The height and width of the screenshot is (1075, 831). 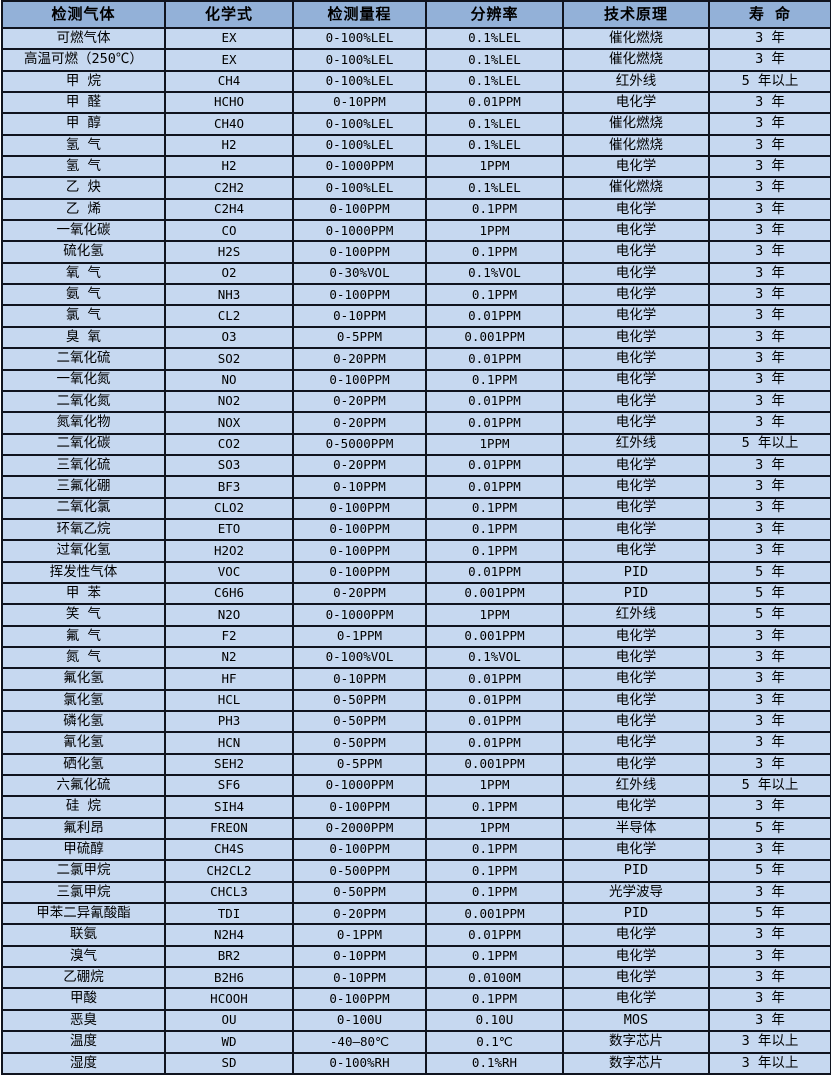 What do you see at coordinates (229, 593) in the screenshot?
I see `table-cell: C6H6` at bounding box center [229, 593].